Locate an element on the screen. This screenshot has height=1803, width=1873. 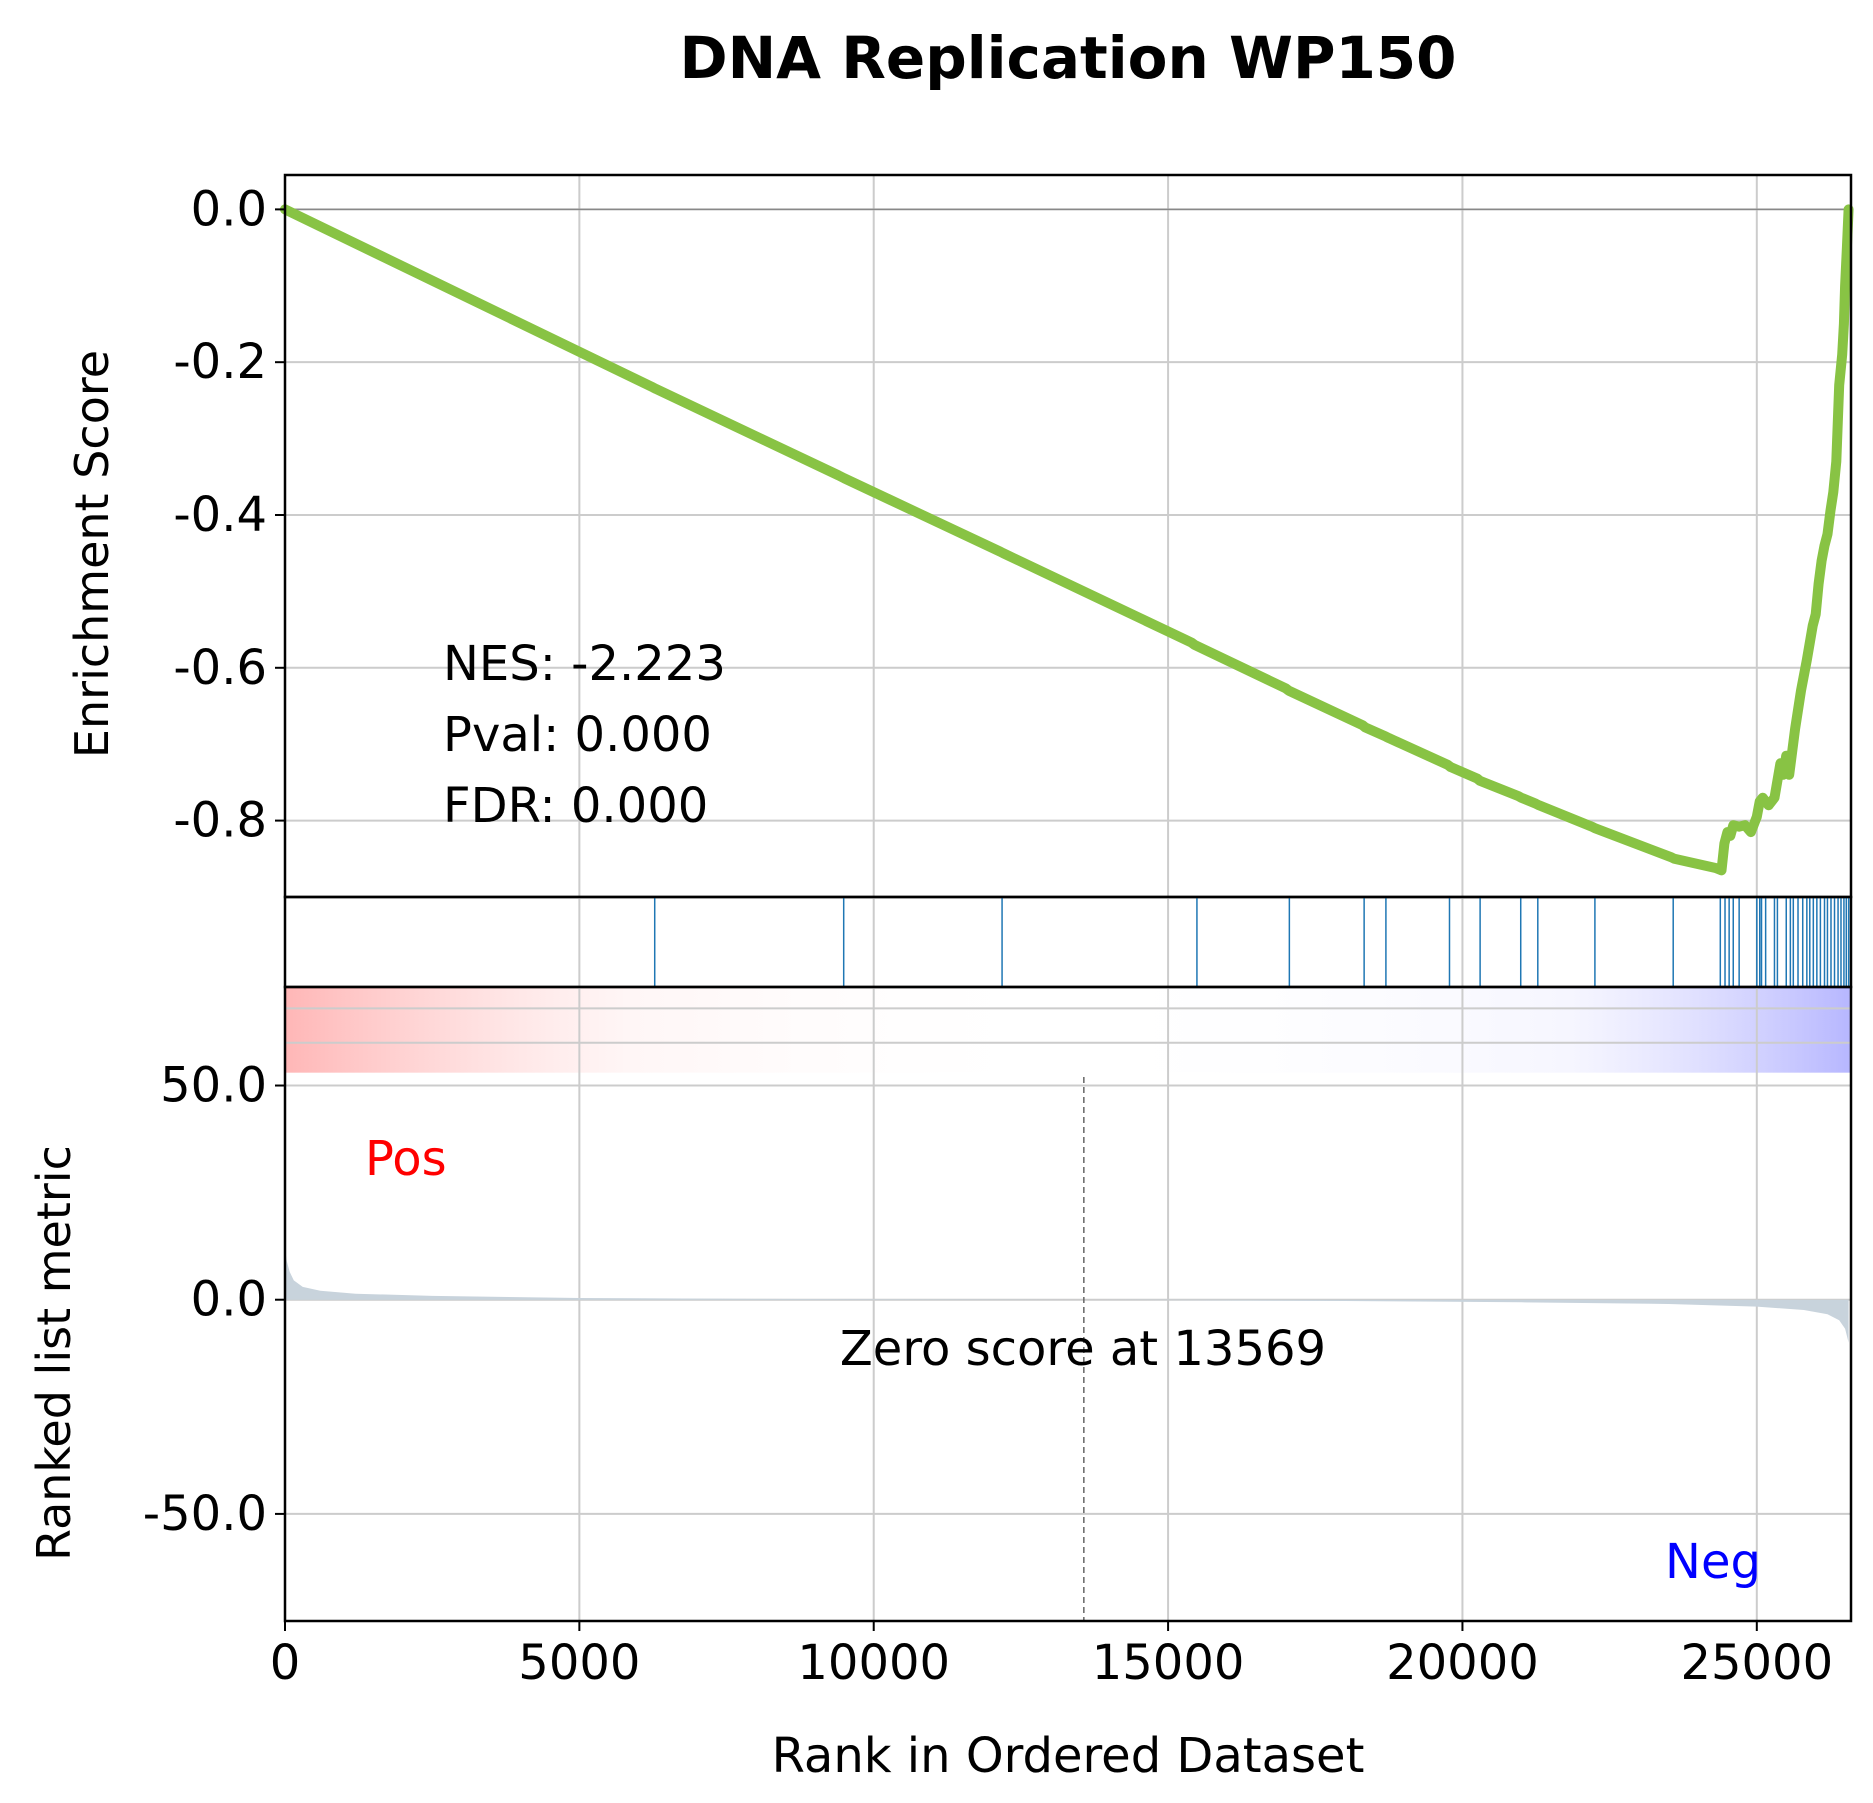
chart-title: DNA Replication WP150 is located at coordinates (1067, 58).